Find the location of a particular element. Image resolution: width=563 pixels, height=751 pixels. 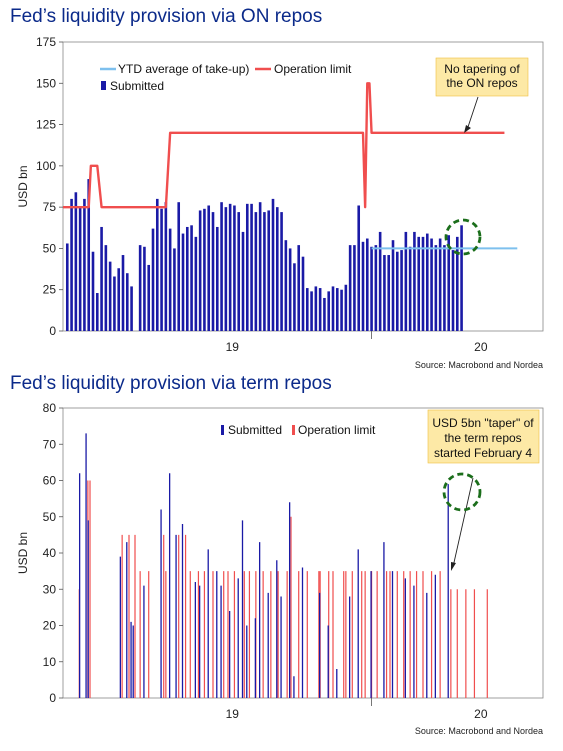

y-tick-label: 80 is located at coordinates (50, 408).